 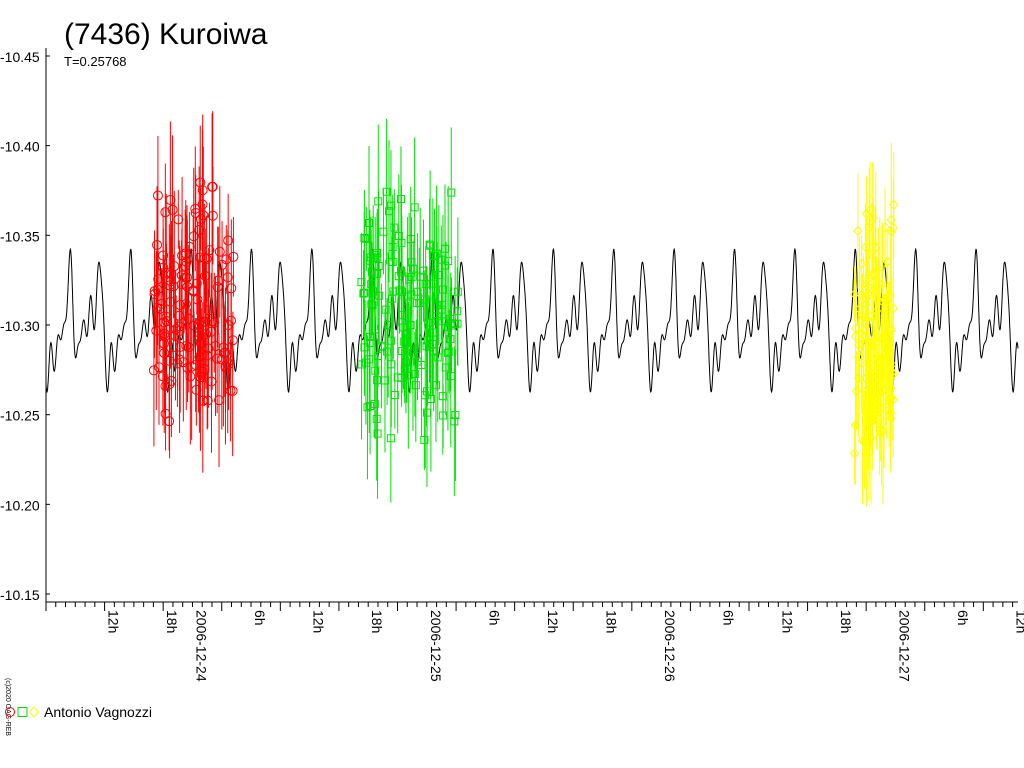 I want to click on legend: Antonio Vagnozzi, so click(x=78, y=712).